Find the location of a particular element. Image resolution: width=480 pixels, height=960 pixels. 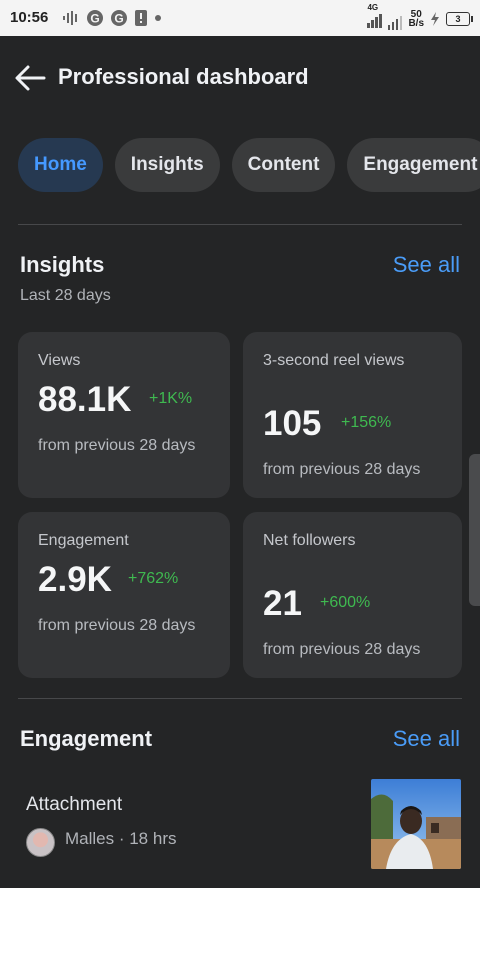

network-speed: 50 B/s is located at coordinates (416, 18).